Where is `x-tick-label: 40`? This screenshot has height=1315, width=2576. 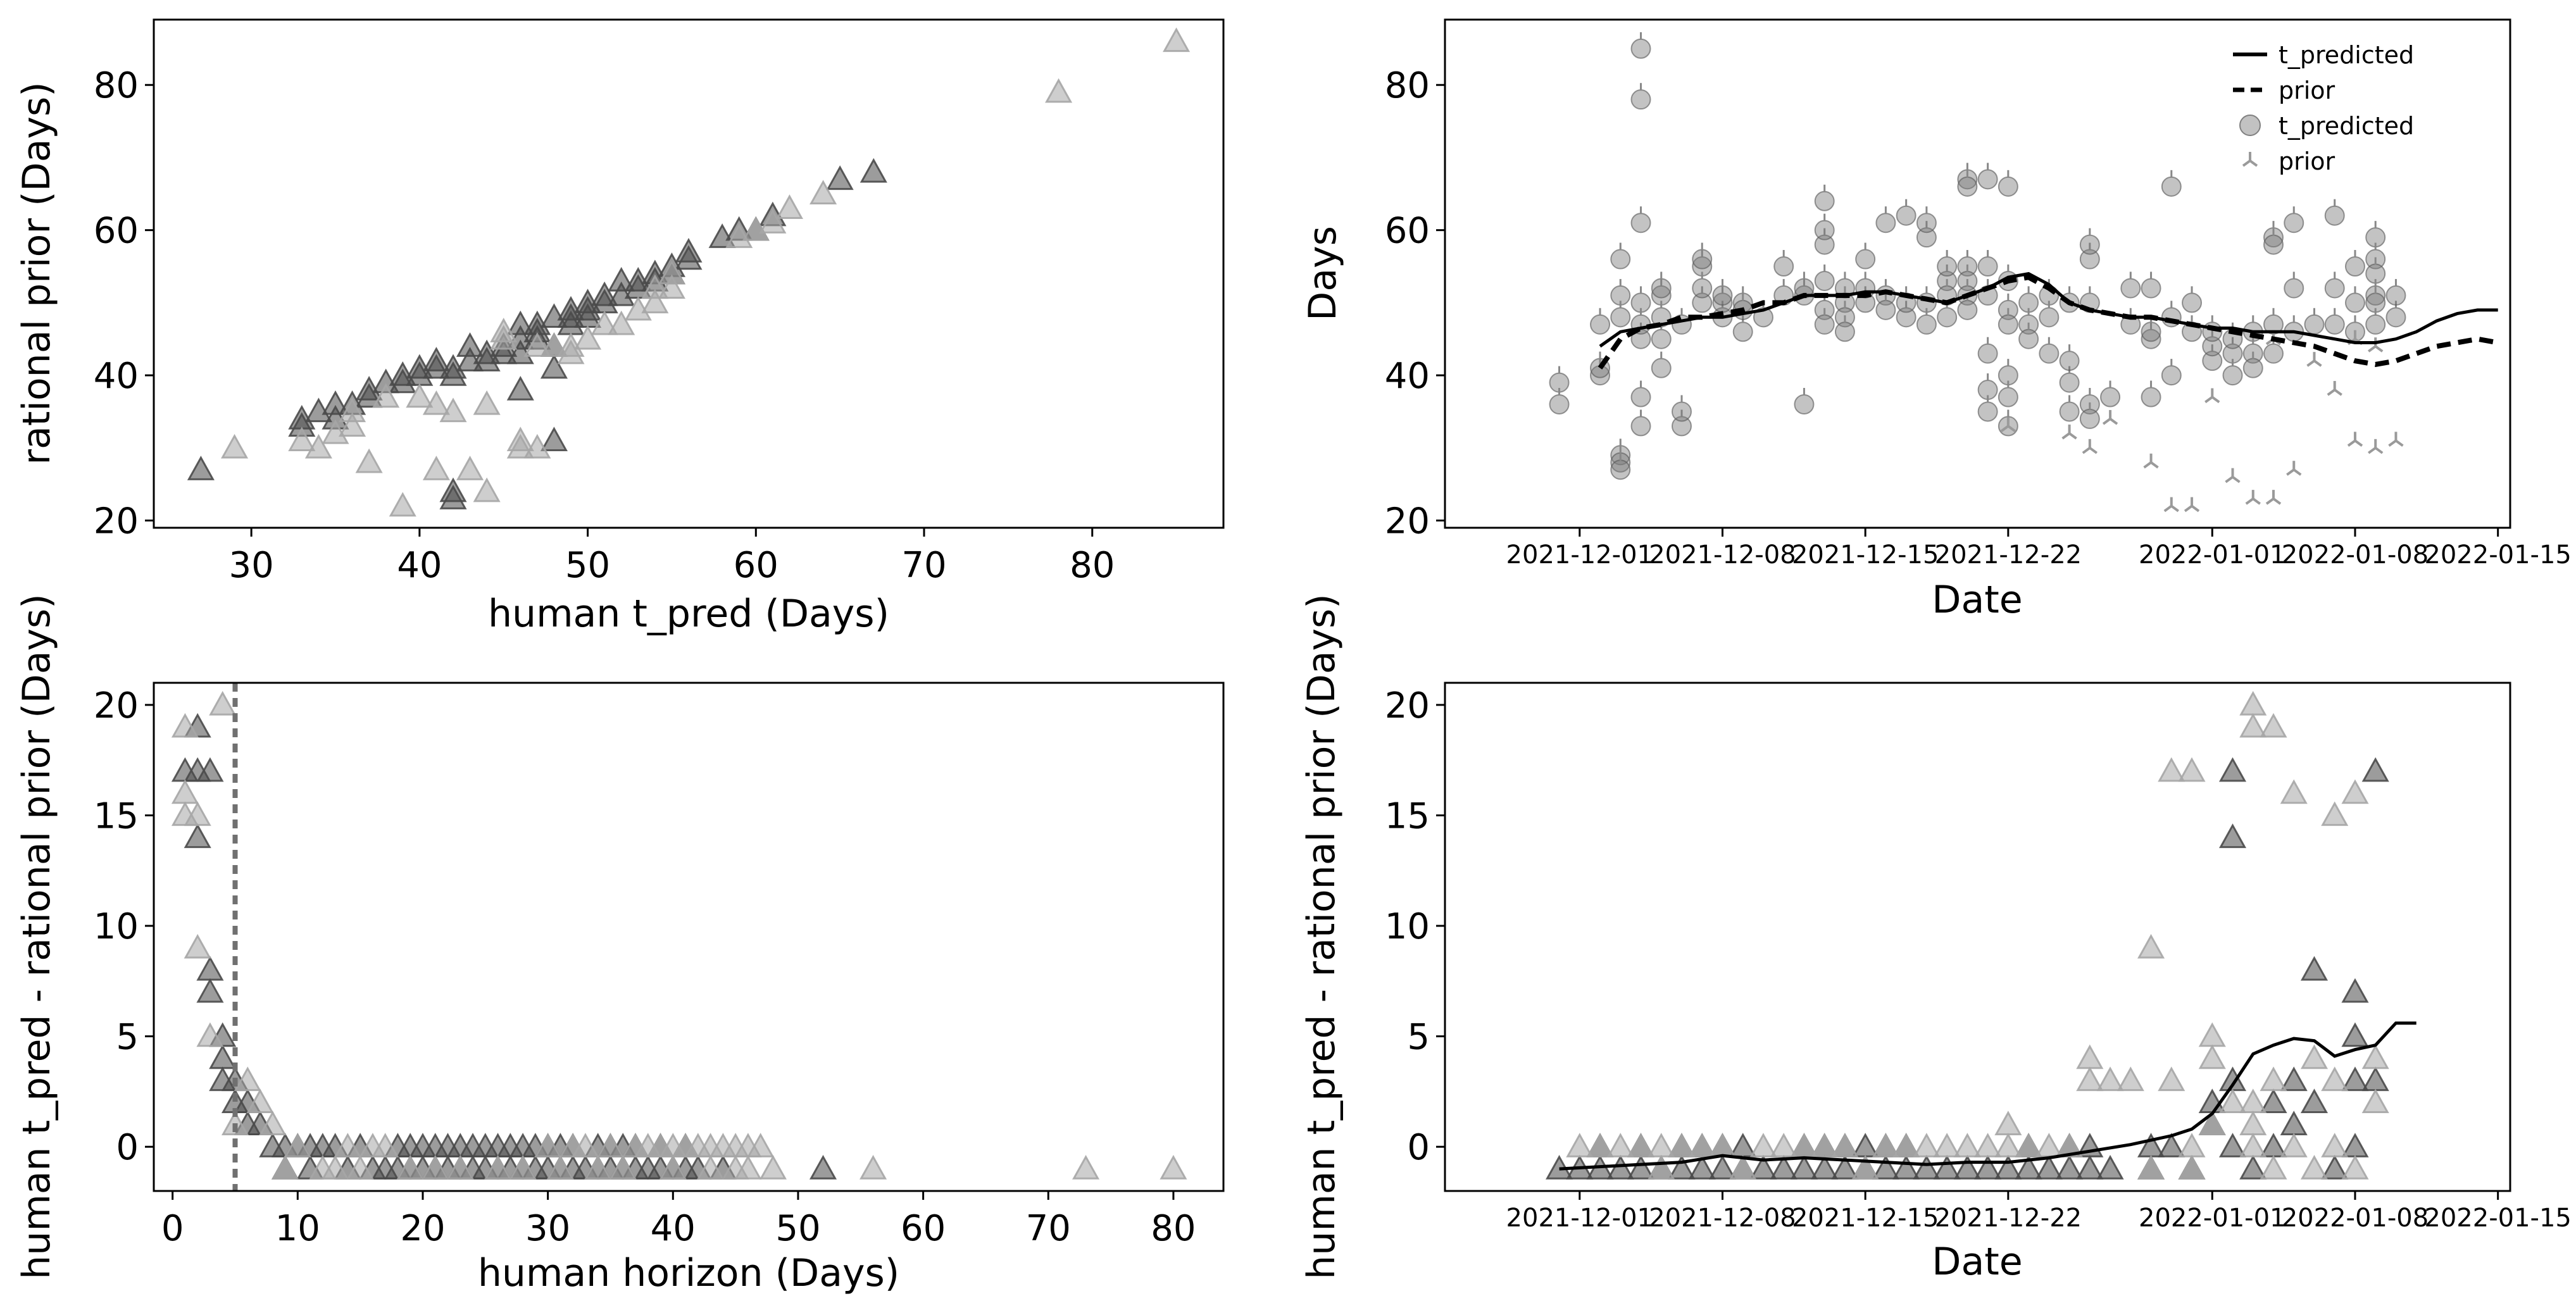 x-tick-label: 40 is located at coordinates (673, 1228).